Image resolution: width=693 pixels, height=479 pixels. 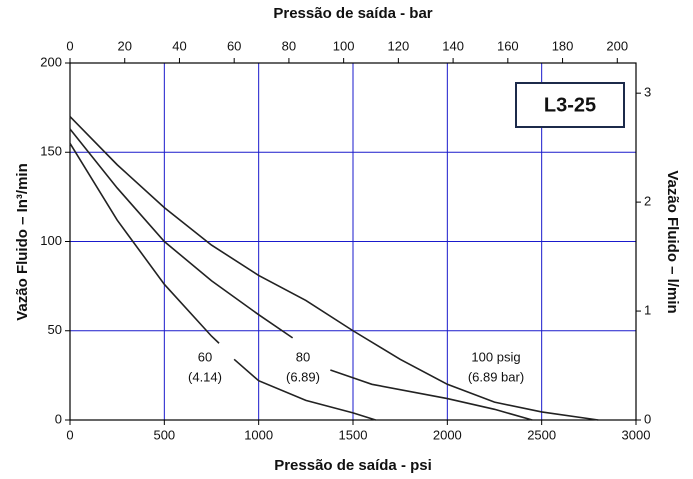 What do you see at coordinates (124, 45) in the screenshot?
I see `x2-tick-label: 20` at bounding box center [124, 45].